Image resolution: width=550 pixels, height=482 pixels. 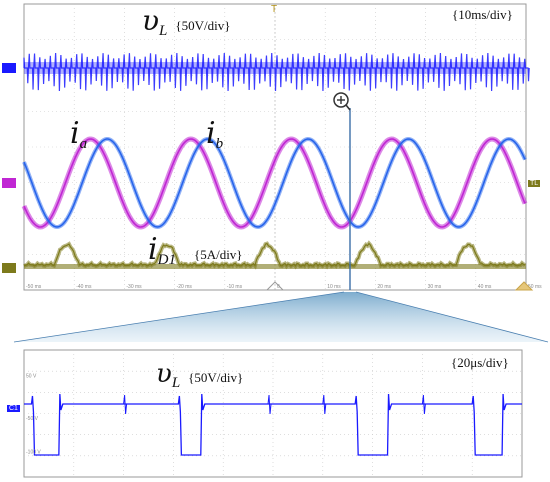 What do you see at coordinates (278, 287) in the screenshot?
I see `x-tick-label: 0` at bounding box center [278, 287].